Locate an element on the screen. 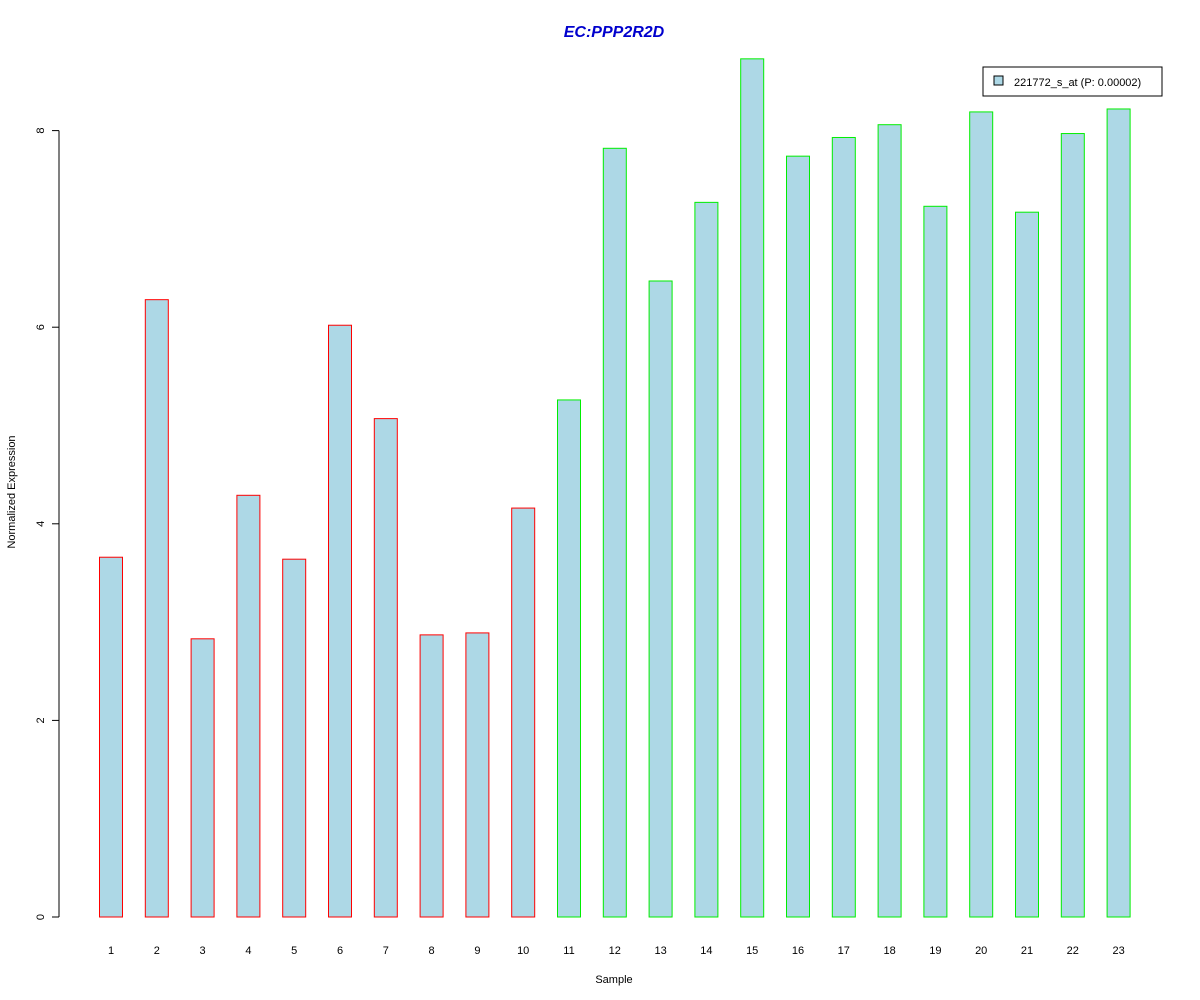  x-tick-label: 16 is located at coordinates (798, 951).